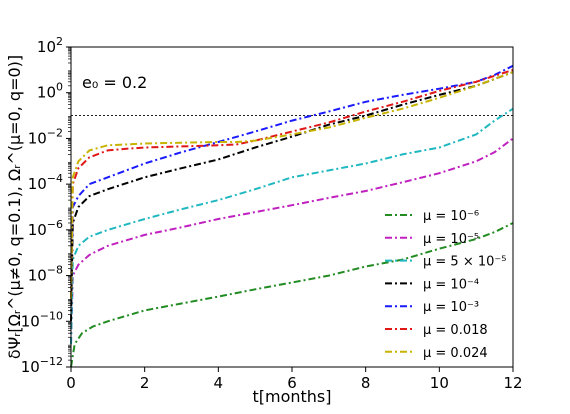  I want to click on y-tick-label: 10⁰, so click(50, 91).